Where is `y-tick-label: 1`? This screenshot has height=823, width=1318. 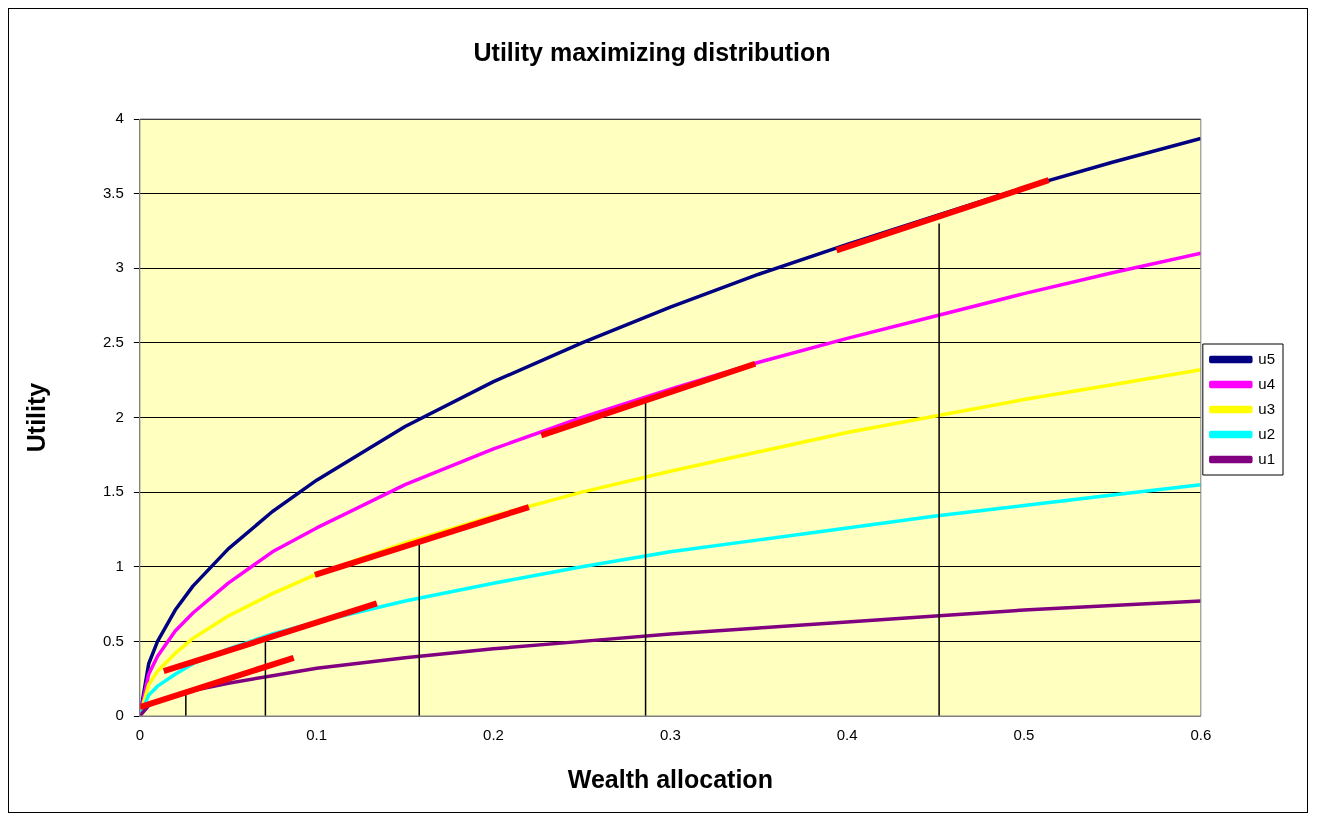 y-tick-label: 1 is located at coordinates (119, 565).